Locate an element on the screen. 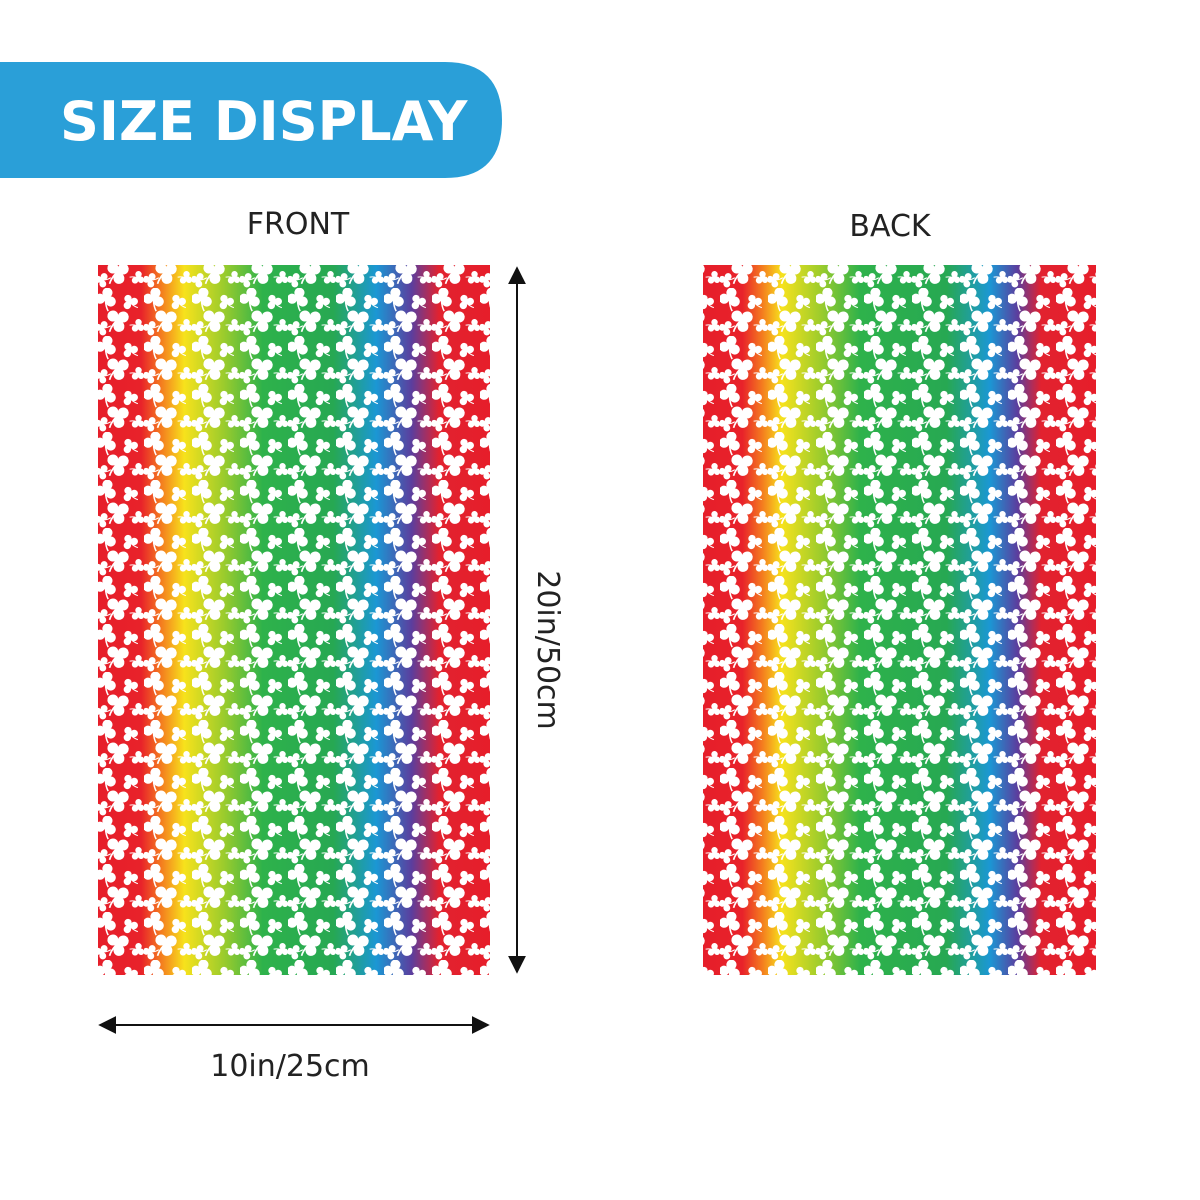  back-label: BACK is located at coordinates (890, 226).